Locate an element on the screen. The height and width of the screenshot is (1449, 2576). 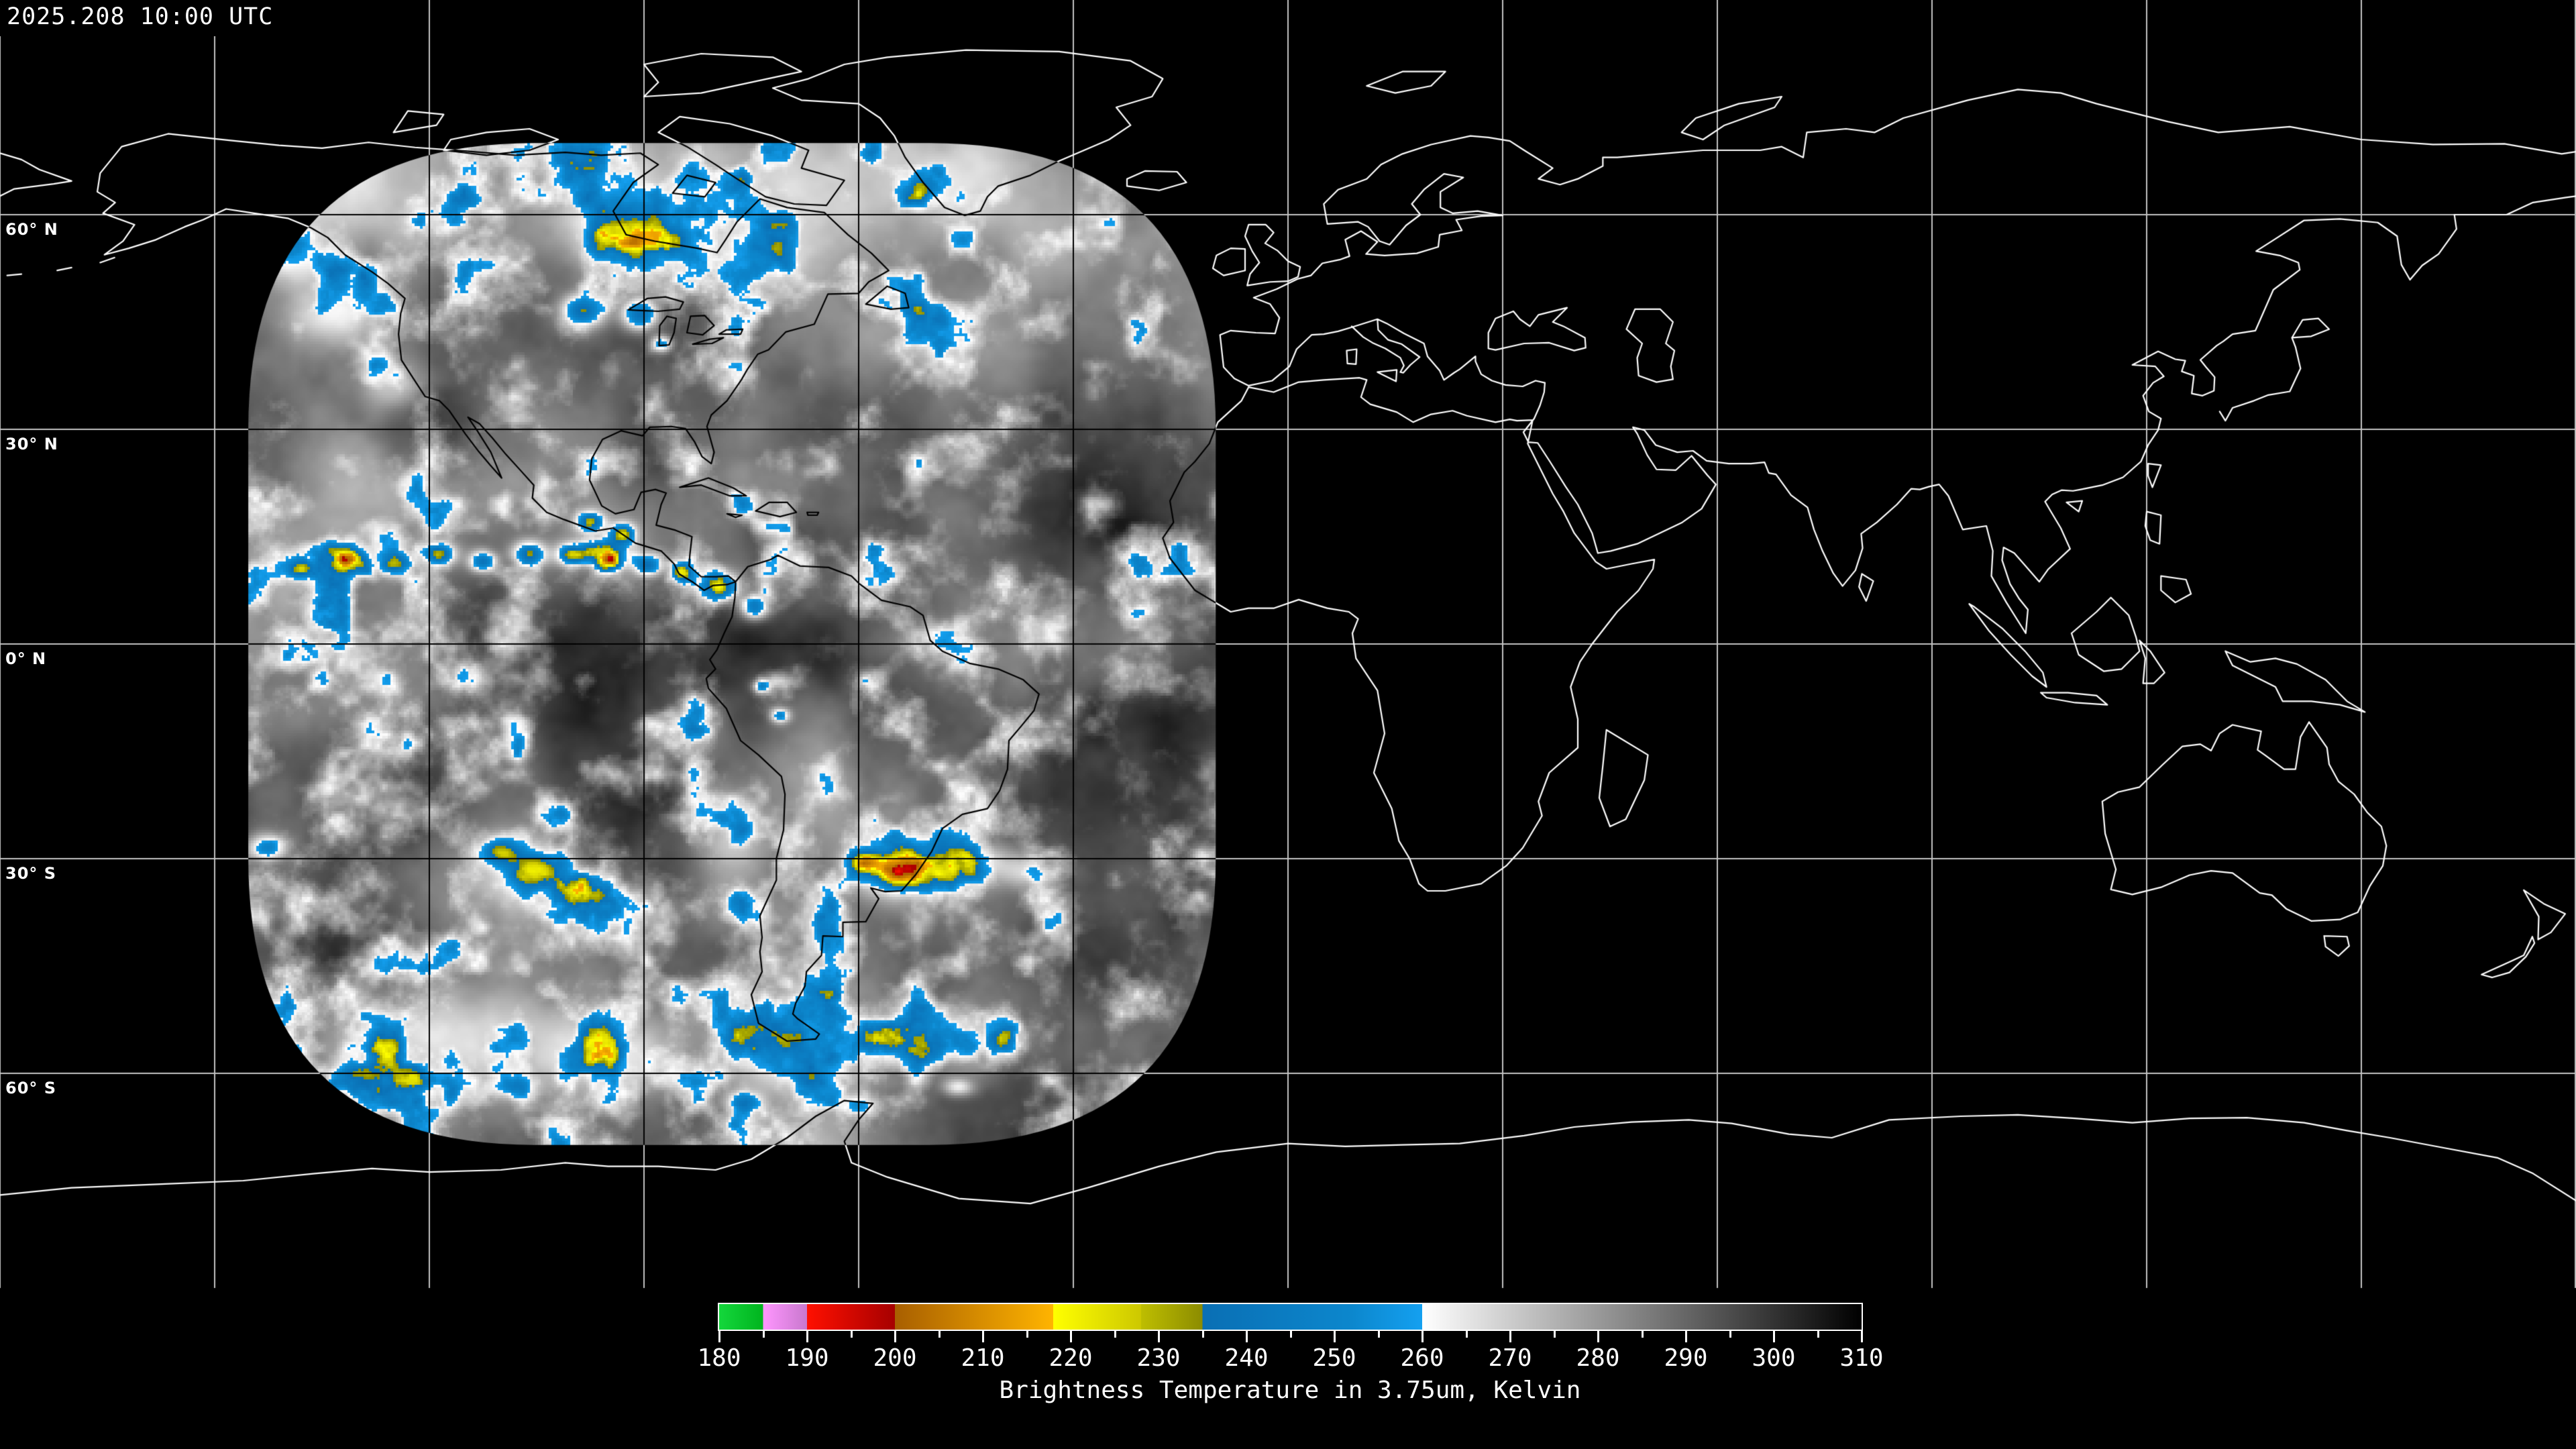
colorbar-tick-label: 290 is located at coordinates (1686, 1358).